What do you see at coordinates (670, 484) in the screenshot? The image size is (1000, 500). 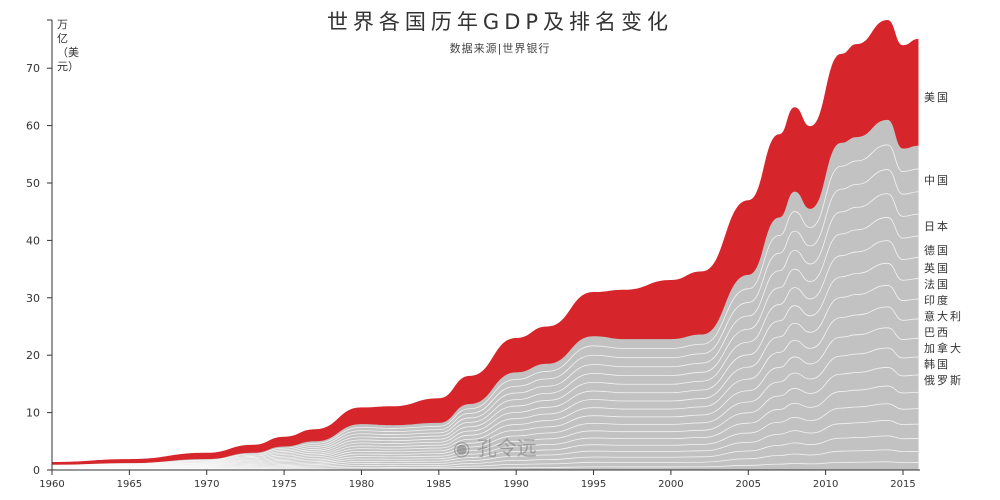 I see `x-tick-label: 2000` at bounding box center [670, 484].